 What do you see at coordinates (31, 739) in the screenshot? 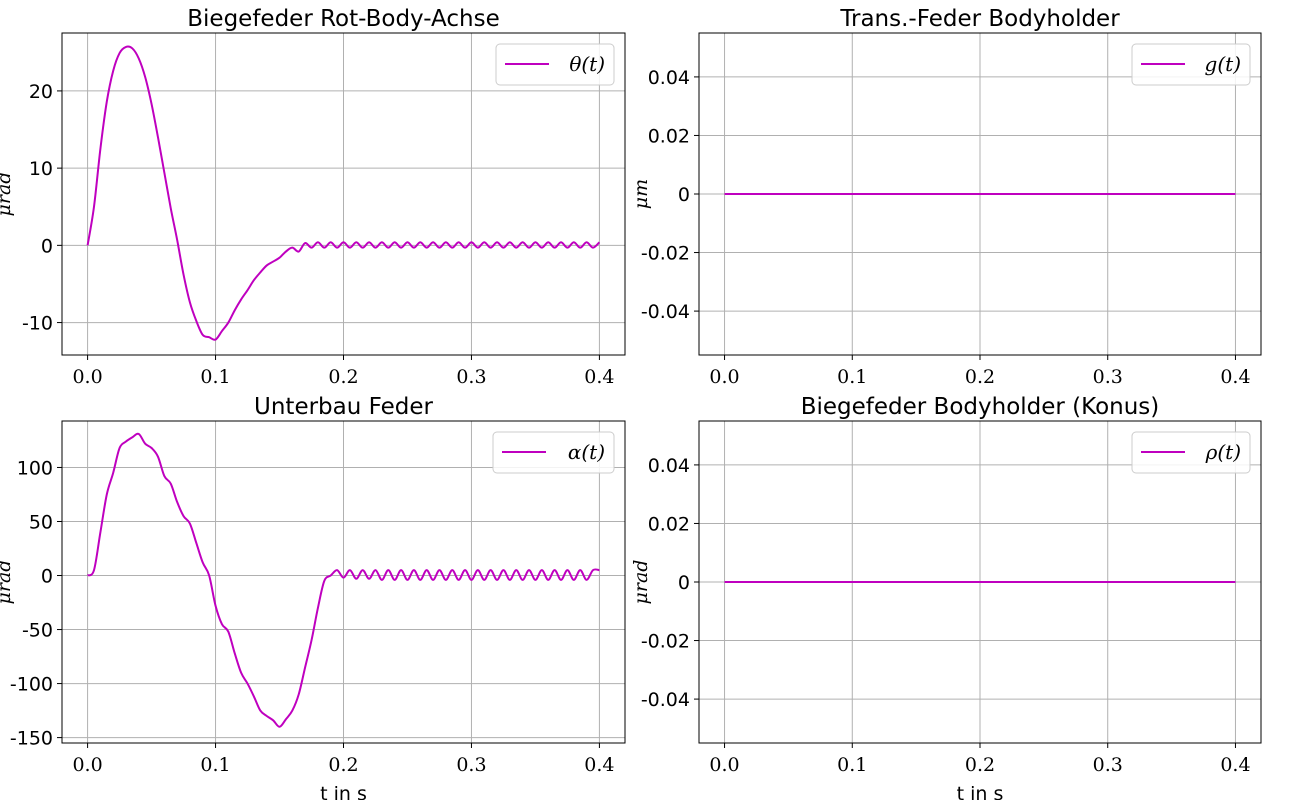
I see `y-tick-label: -150` at bounding box center [31, 739].